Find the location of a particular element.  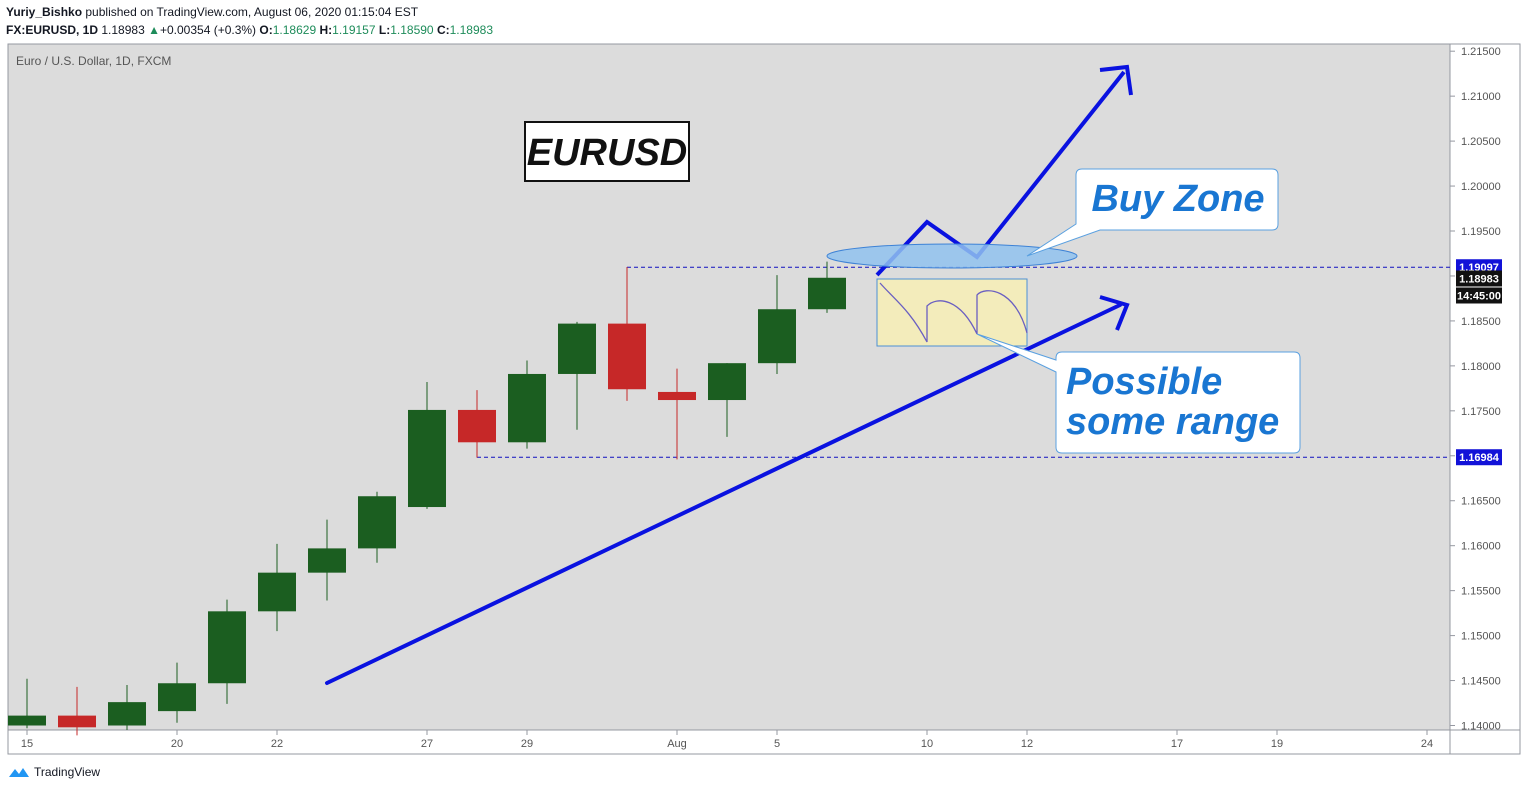

y-tick-label: 1.20000 is located at coordinates (1481, 187).